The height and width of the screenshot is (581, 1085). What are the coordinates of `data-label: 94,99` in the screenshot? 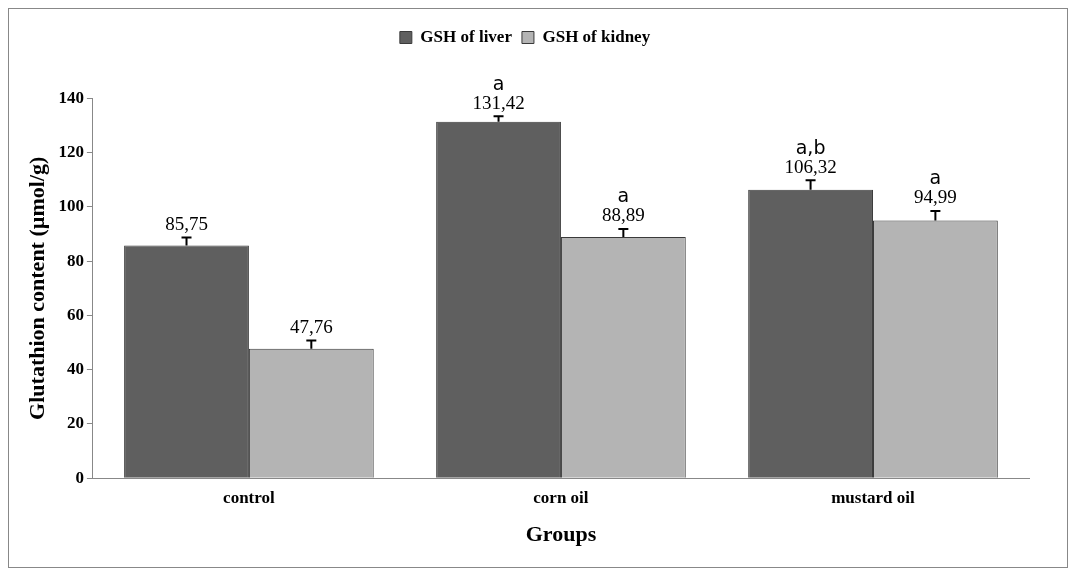 It's located at (935, 197).